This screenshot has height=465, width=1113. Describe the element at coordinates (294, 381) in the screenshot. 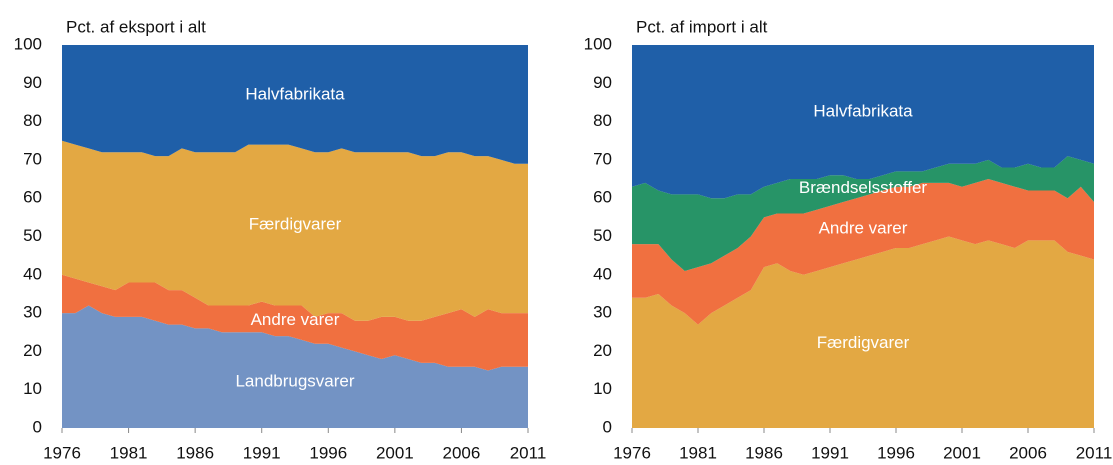

I see `series-label: Landbrugsvarer` at that location.